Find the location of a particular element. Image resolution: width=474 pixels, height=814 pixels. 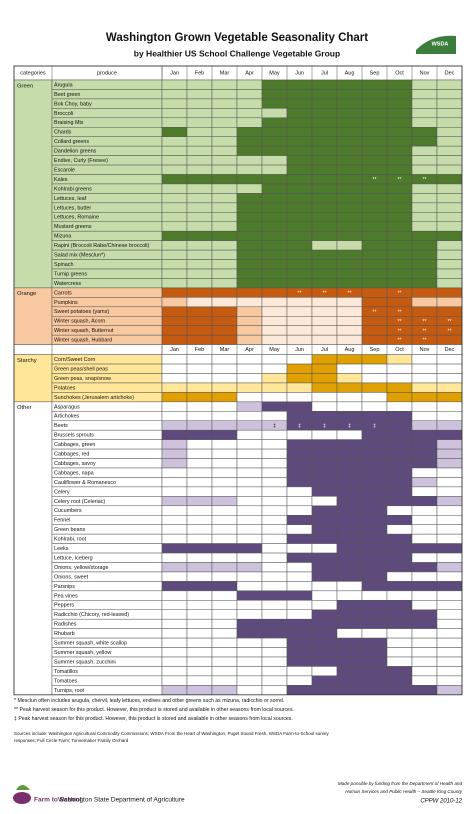

month: Mar is located at coordinates (225, 350).